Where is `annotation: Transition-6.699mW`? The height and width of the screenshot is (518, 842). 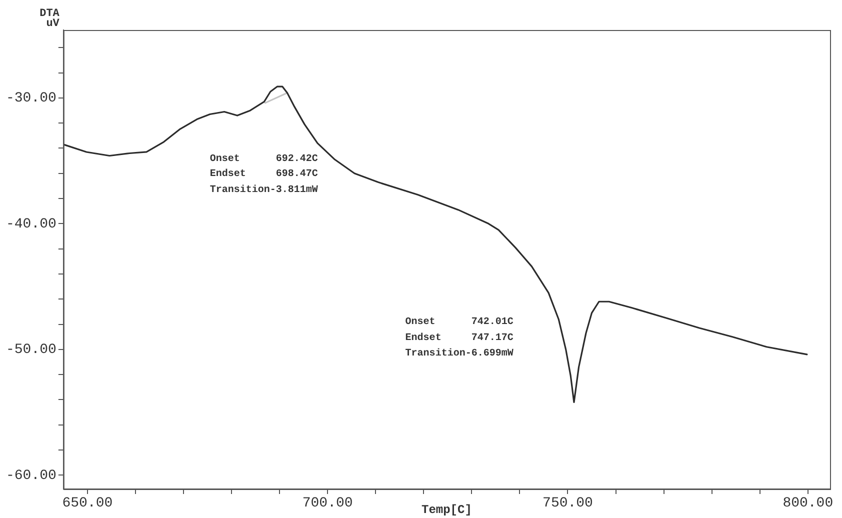
annotation: Transition-6.699mW is located at coordinates (459, 354).